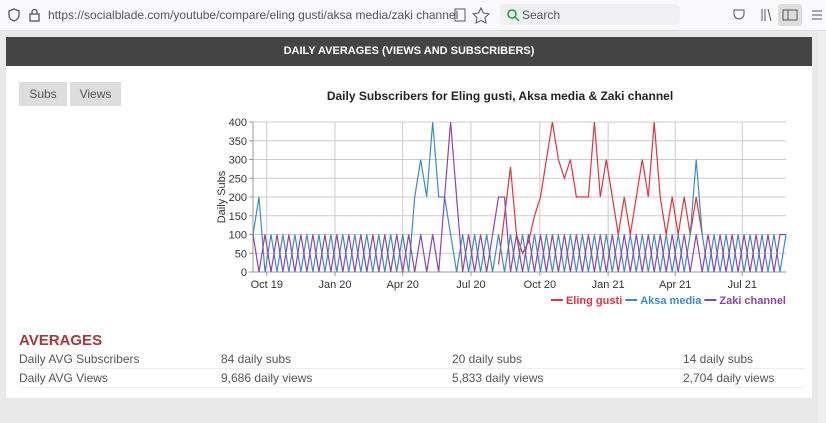 The height and width of the screenshot is (423, 826). What do you see at coordinates (742, 285) in the screenshot?
I see `x-tick-label: Jul 21` at bounding box center [742, 285].